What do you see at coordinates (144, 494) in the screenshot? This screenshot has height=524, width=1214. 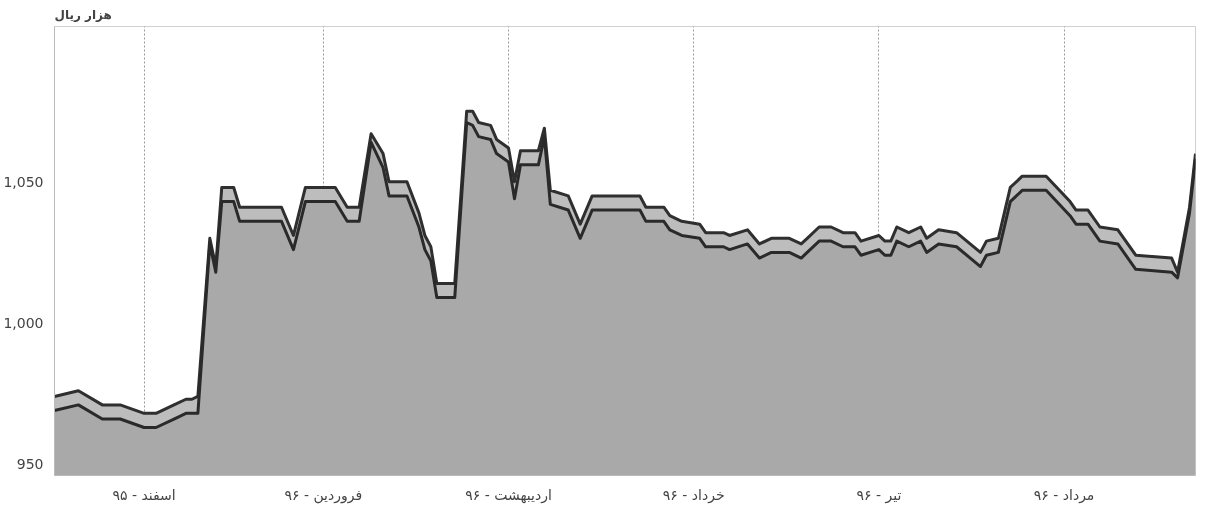 I see `x-tick-label: اسفند - ۹۵` at bounding box center [144, 494].